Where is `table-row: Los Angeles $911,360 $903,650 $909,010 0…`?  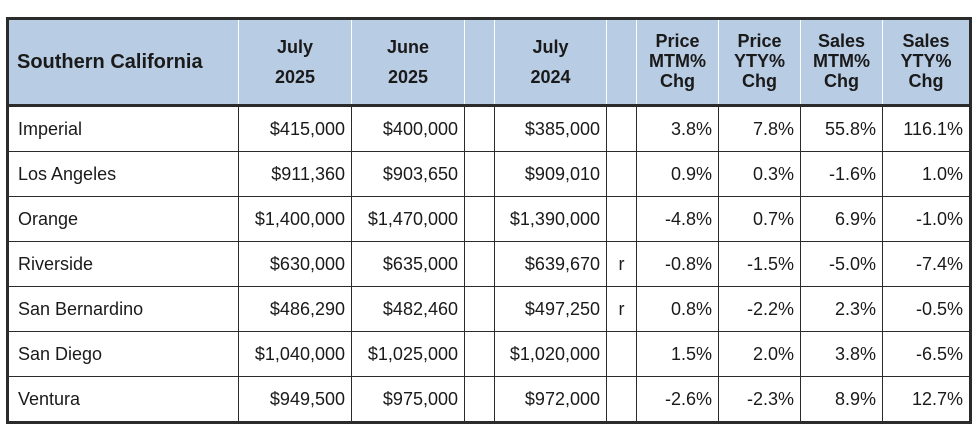 table-row: Los Angeles $911,360 $903,650 $909,010 0… is located at coordinates (489, 174).